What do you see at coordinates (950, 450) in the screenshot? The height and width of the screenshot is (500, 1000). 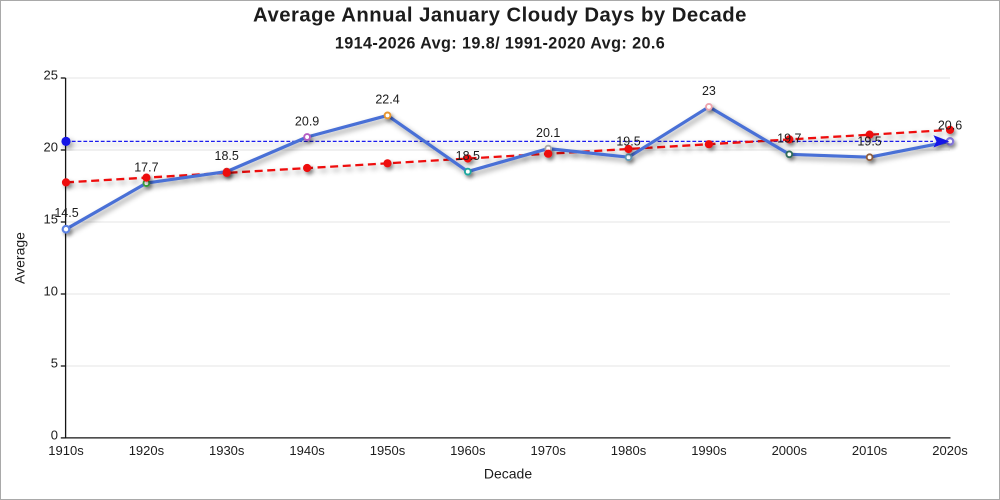 I see `svg-text: 2020s` at bounding box center [950, 450].